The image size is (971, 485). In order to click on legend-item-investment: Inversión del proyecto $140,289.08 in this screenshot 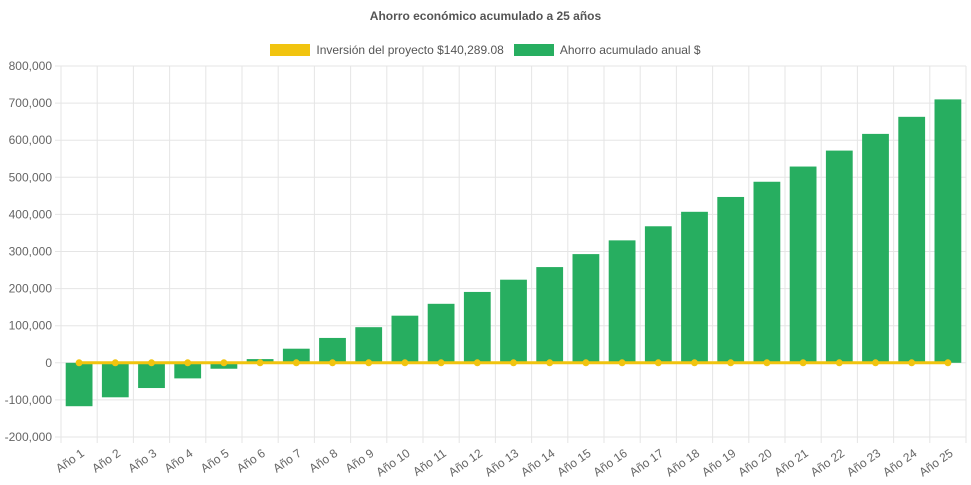, I will do `click(387, 50)`.